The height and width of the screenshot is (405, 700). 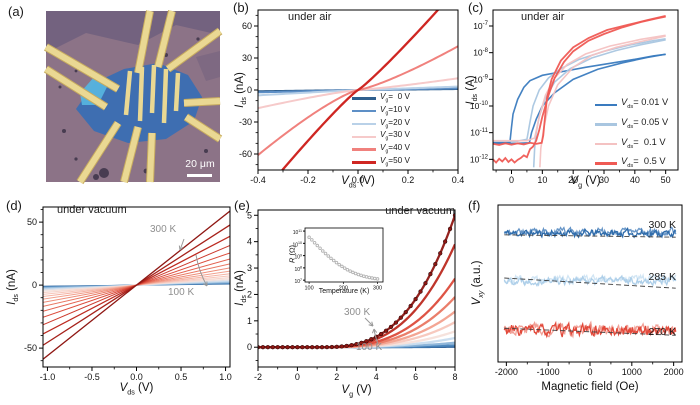 What do you see at coordinates (420, 211) in the screenshot?
I see `condition-label-e: under vacuum` at bounding box center [420, 211].